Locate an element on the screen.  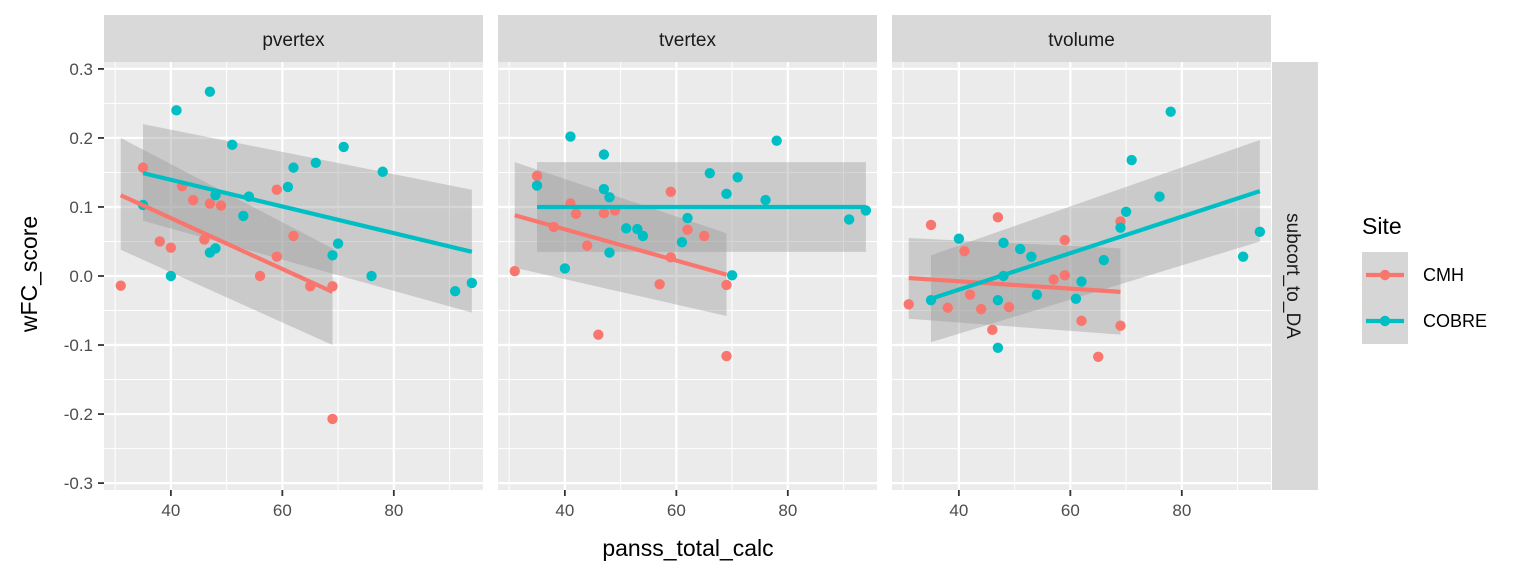
legend-entry-cmh: CMH is located at coordinates (1413, 275).